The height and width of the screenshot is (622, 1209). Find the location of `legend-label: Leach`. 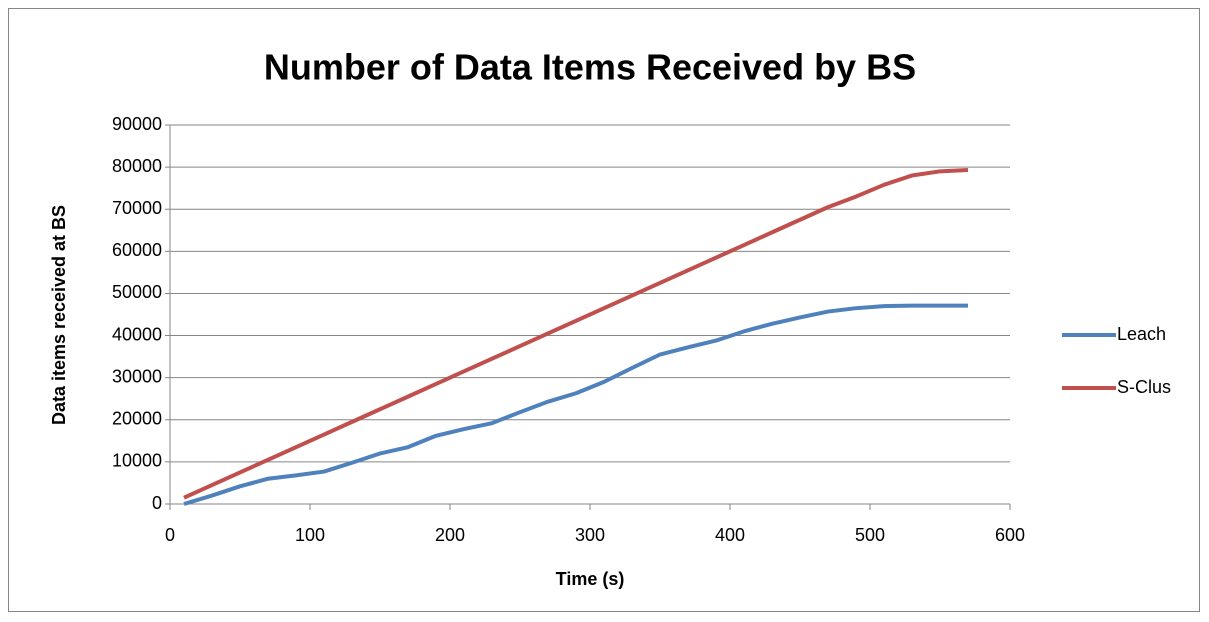

legend-label: Leach is located at coordinates (1141, 334).